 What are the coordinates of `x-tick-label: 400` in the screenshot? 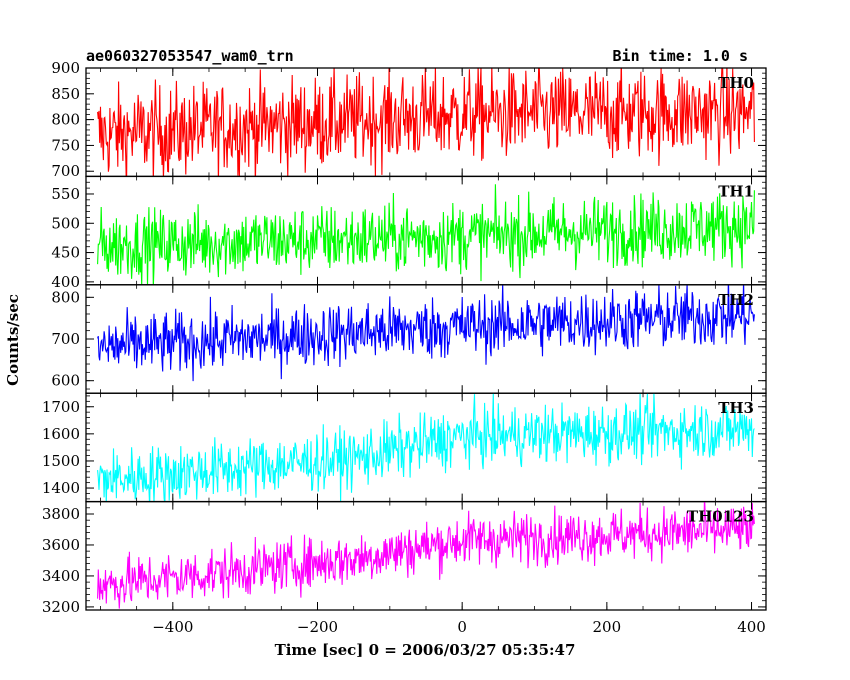 It's located at (751, 627).